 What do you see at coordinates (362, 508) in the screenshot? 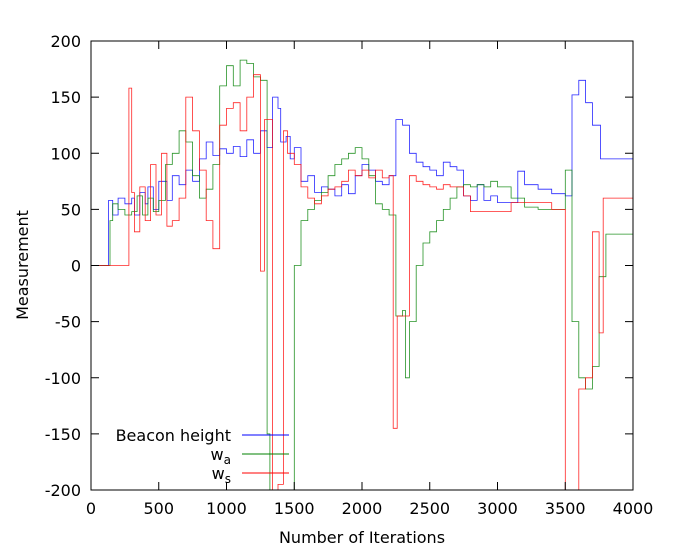
I see `x-tick-label: 2000` at bounding box center [362, 508].